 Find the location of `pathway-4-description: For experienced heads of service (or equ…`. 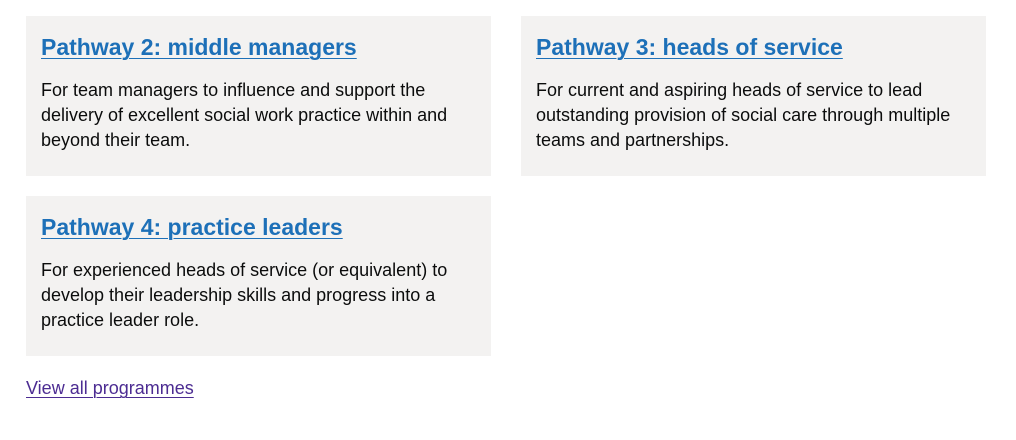

pathway-4-description: For experienced heads of service (or equ… is located at coordinates (244, 295).